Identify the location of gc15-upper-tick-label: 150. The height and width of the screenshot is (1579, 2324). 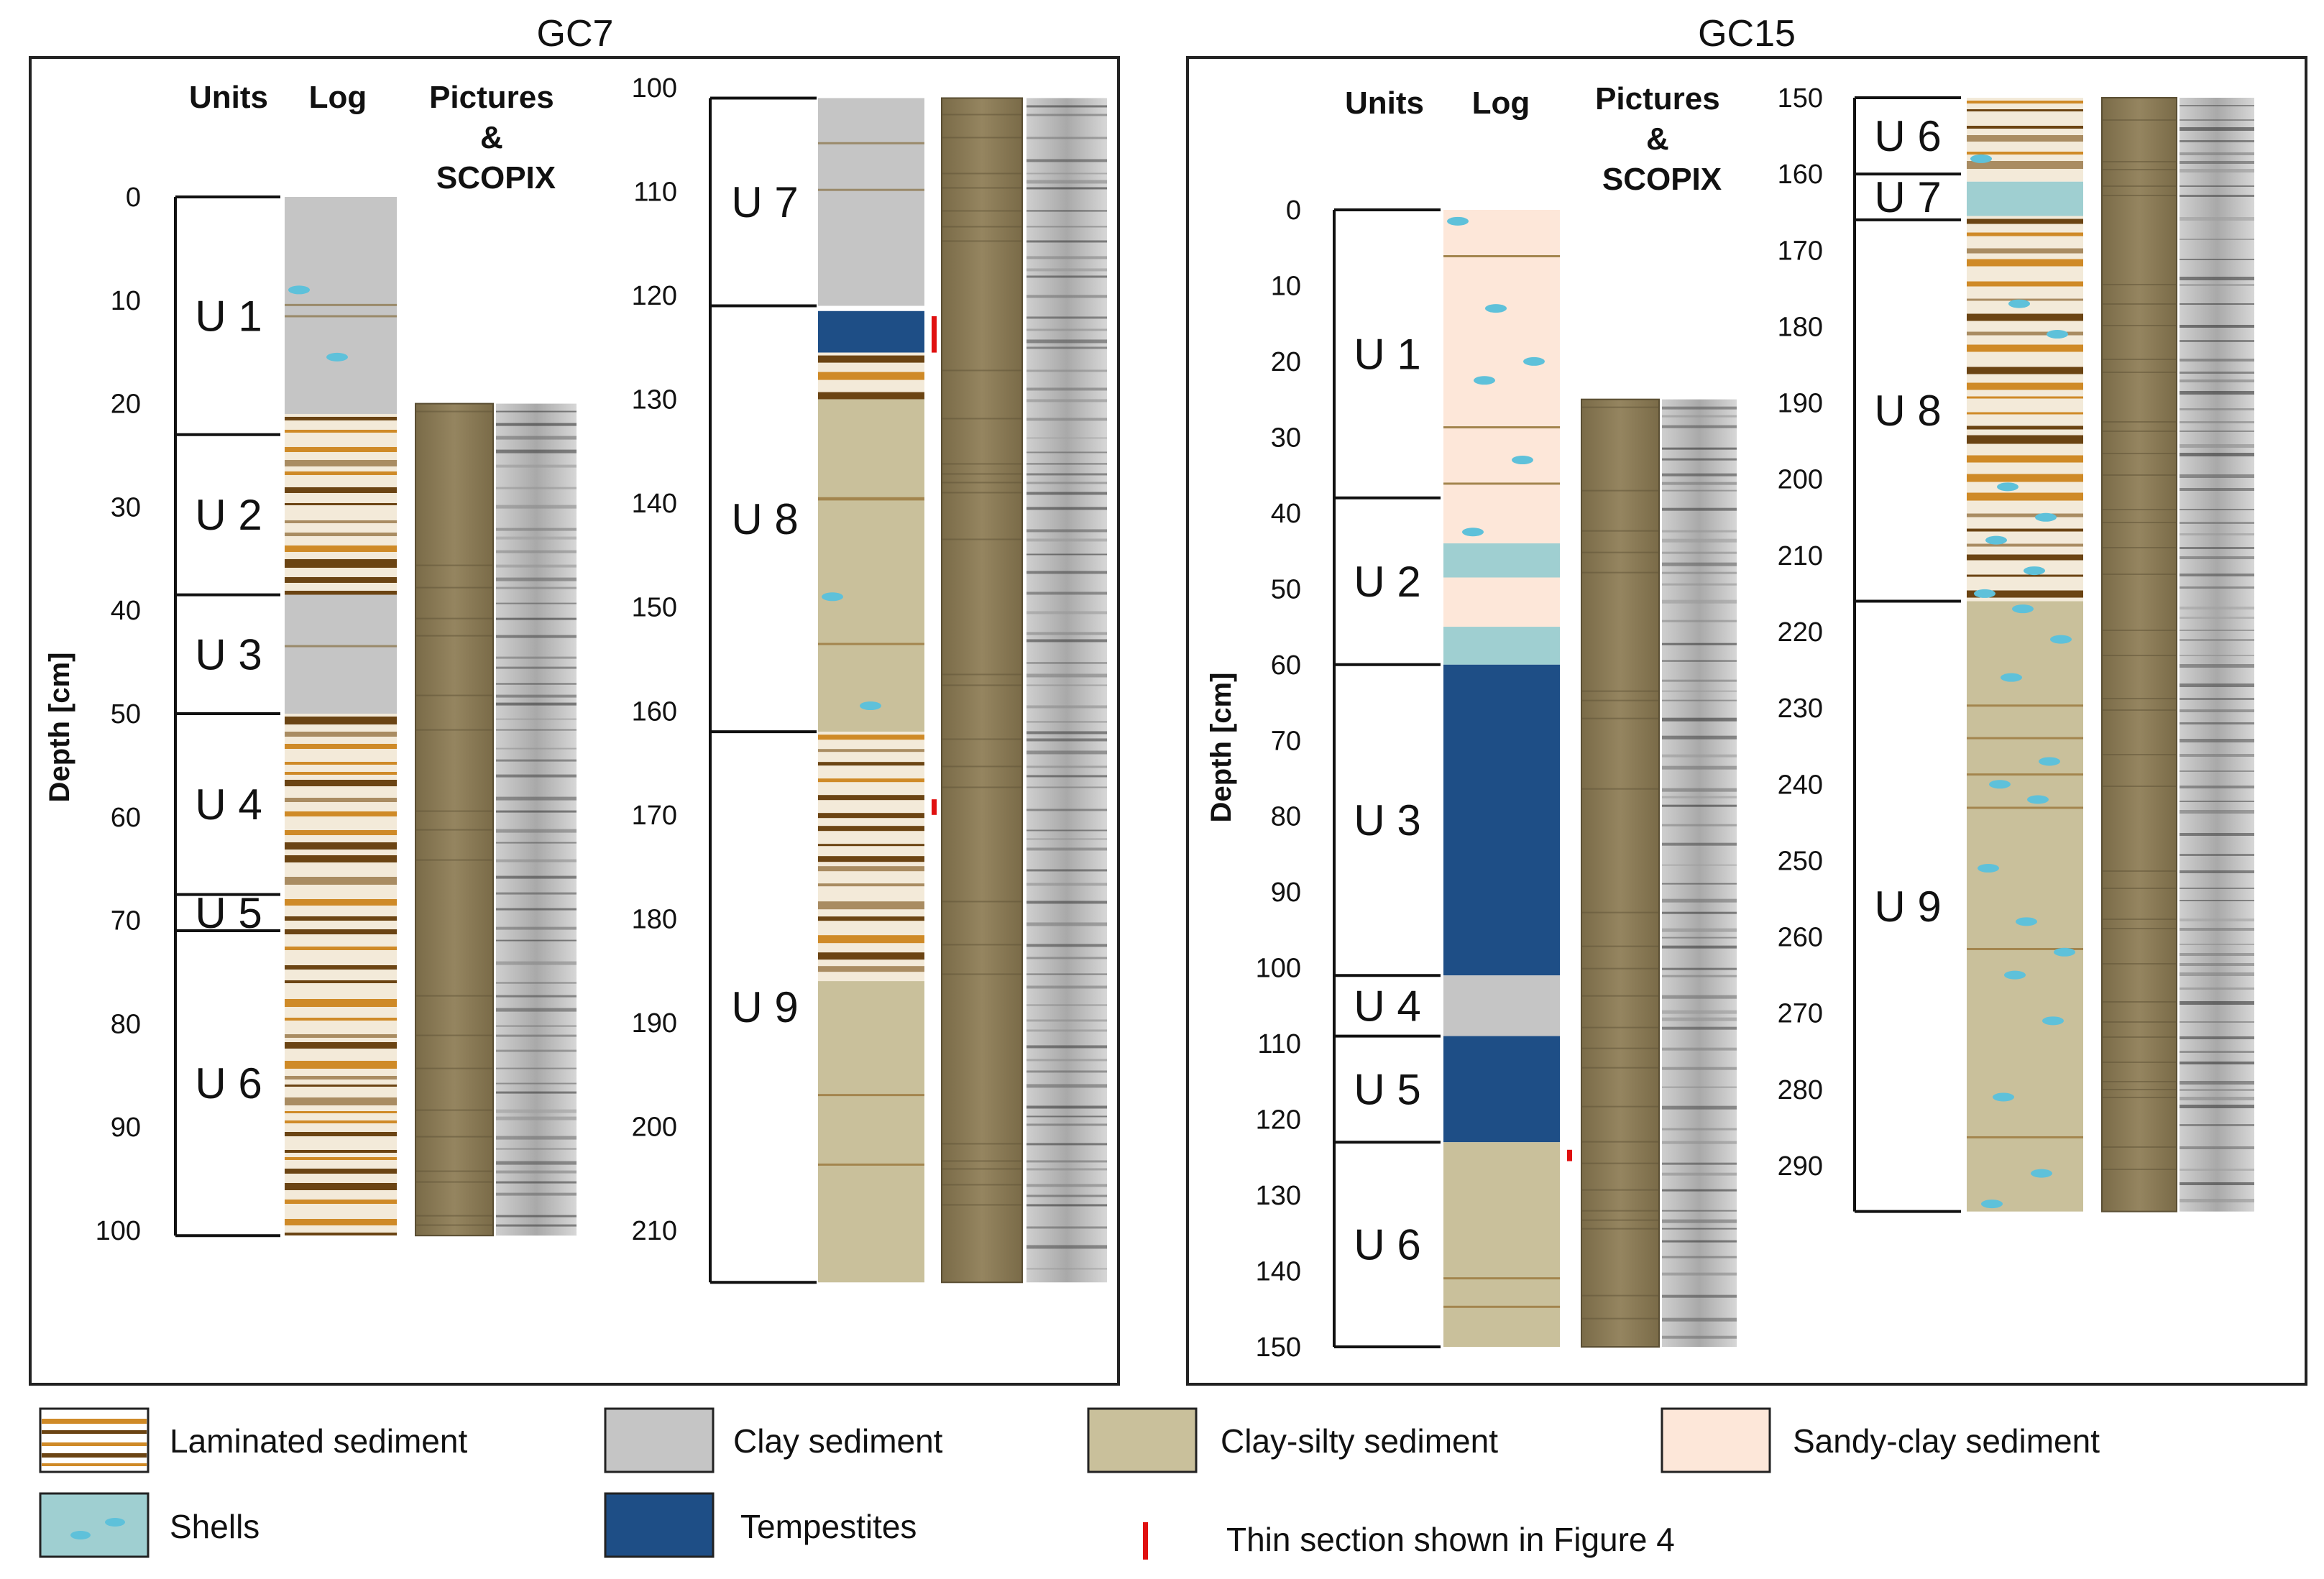
(1278, 1347).